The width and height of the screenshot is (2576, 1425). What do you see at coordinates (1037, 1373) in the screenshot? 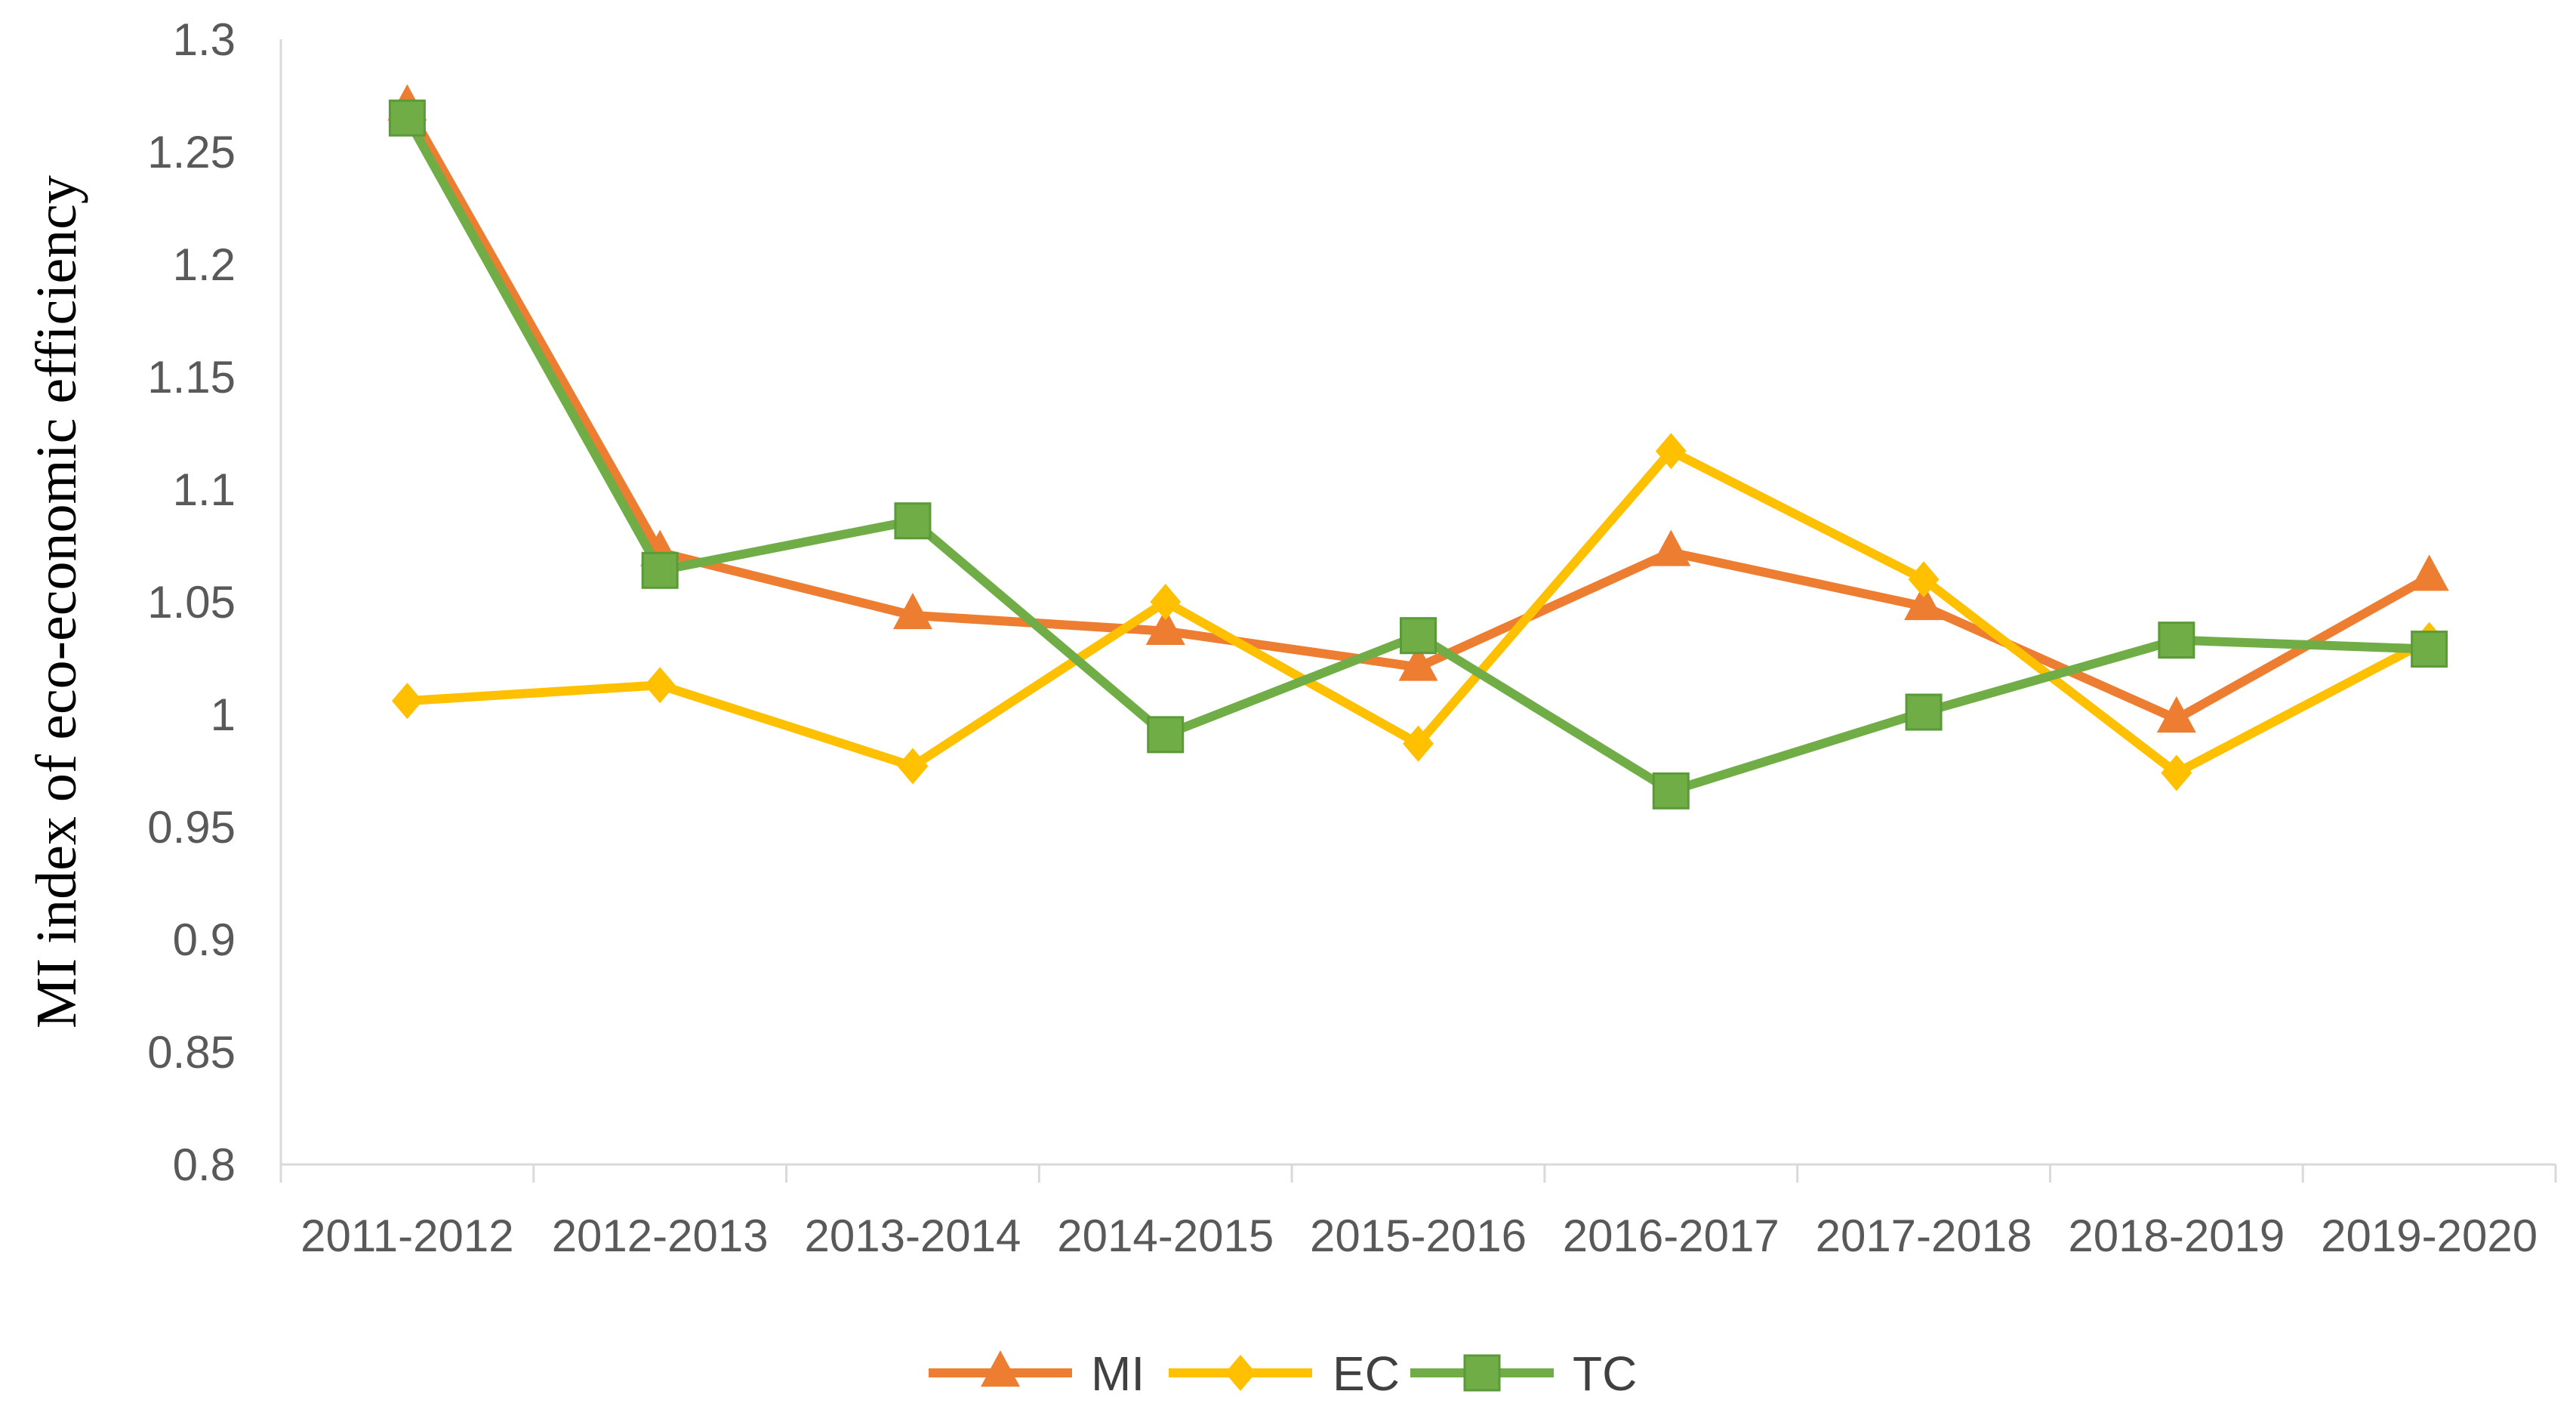
I see `legend-item-mi: MI` at bounding box center [1037, 1373].